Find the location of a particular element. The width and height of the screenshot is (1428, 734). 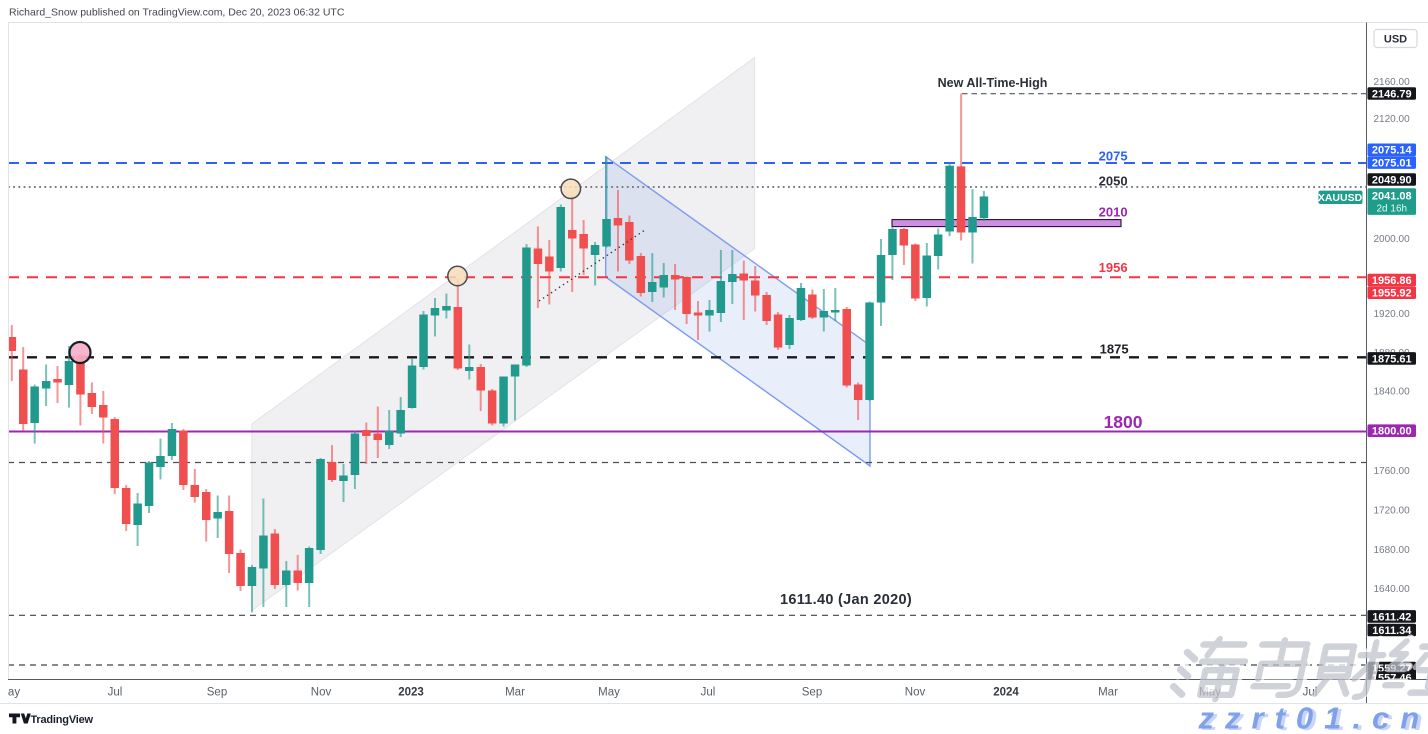

svg-text: 1680.00 is located at coordinates (1392, 550).